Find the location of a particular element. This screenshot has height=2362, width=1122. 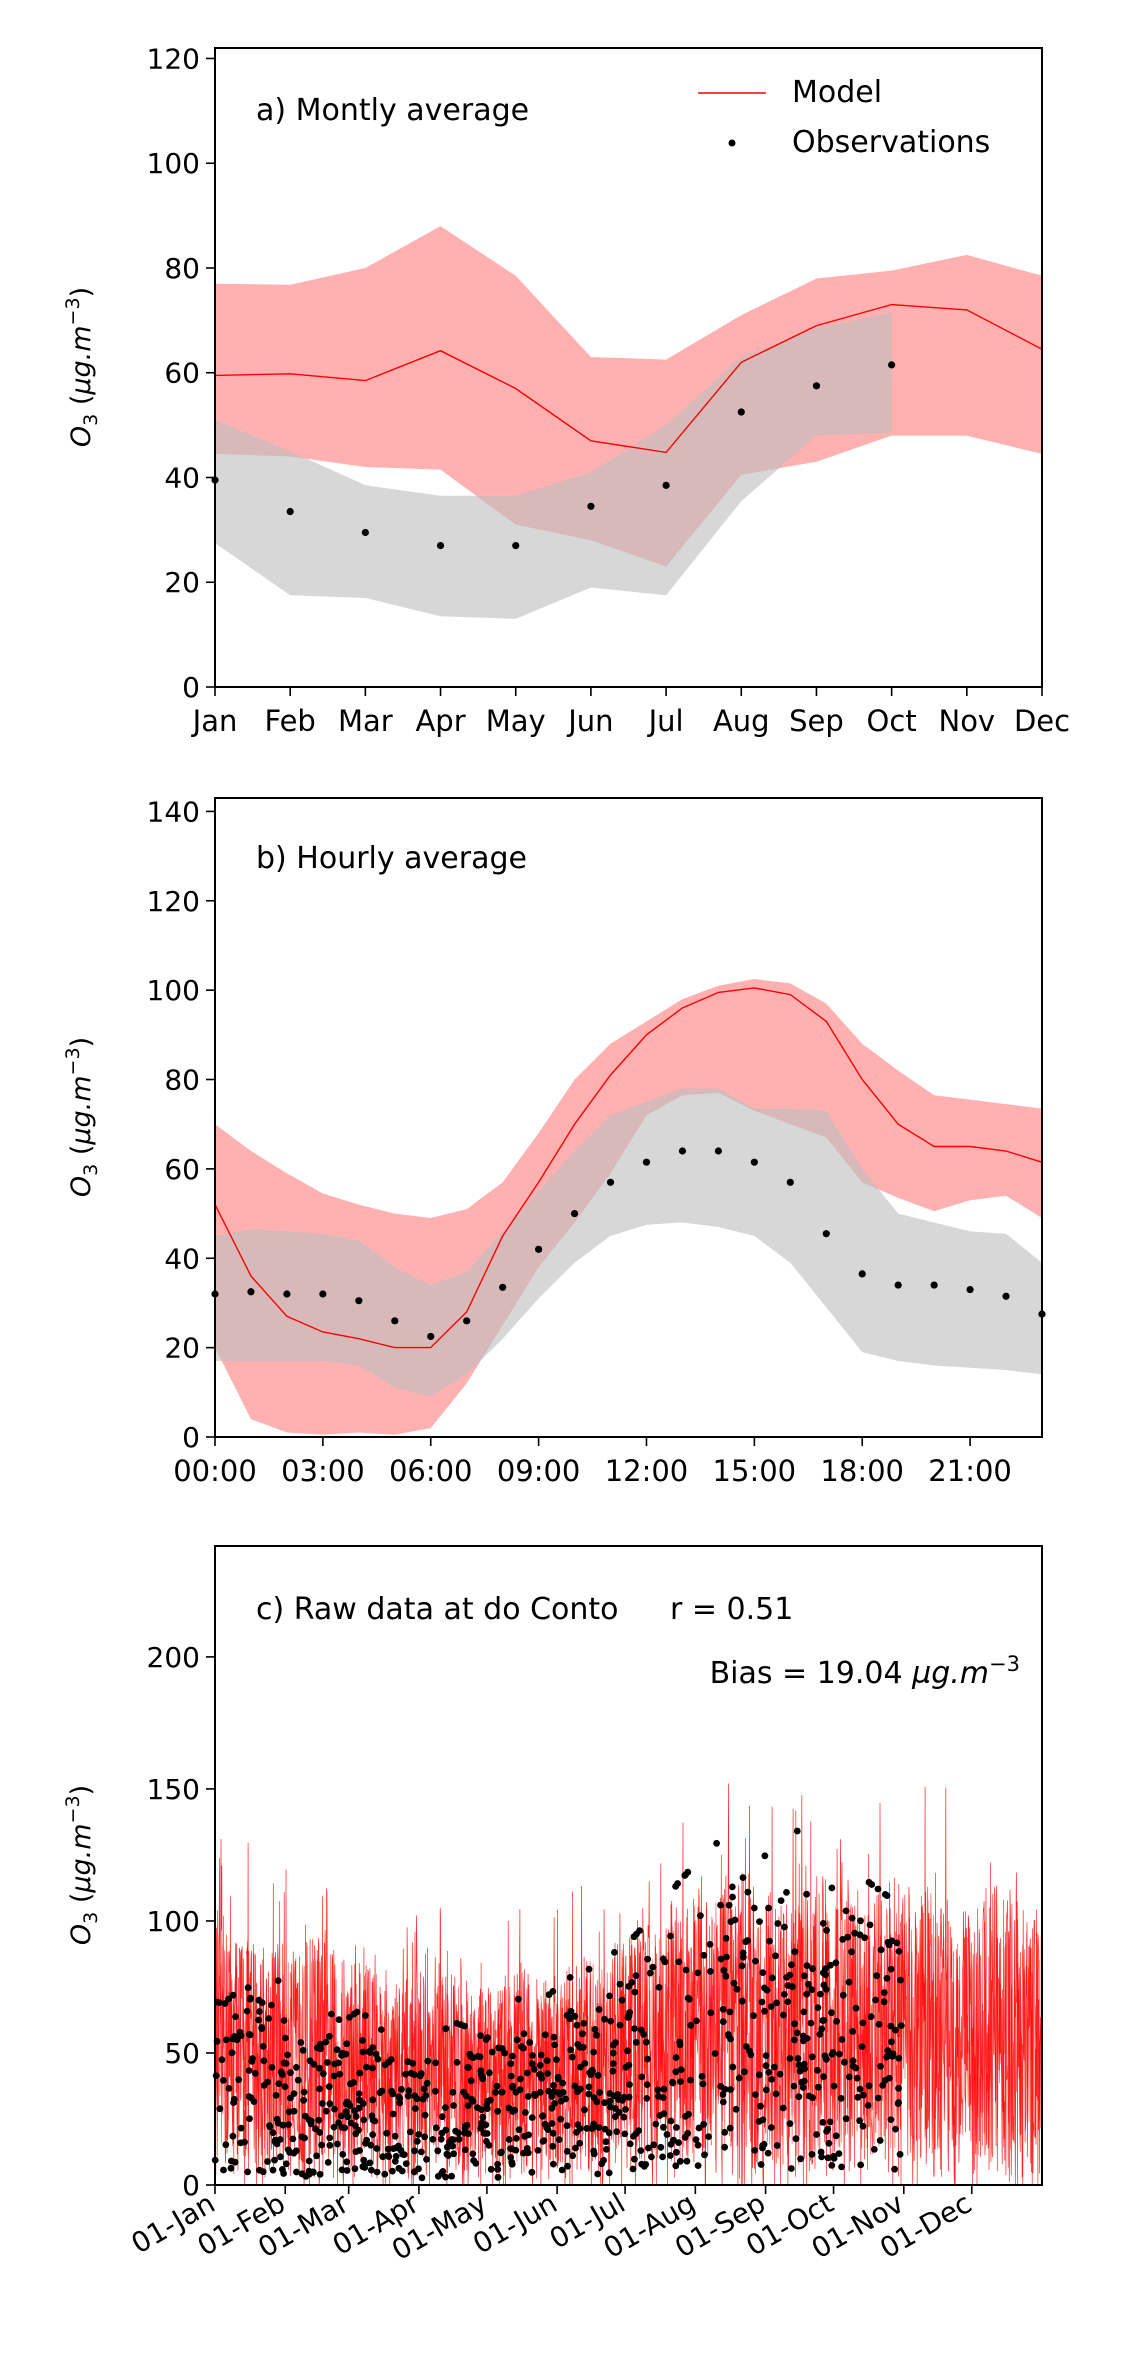

y-tick-label: 60 is located at coordinates (182, 1169).